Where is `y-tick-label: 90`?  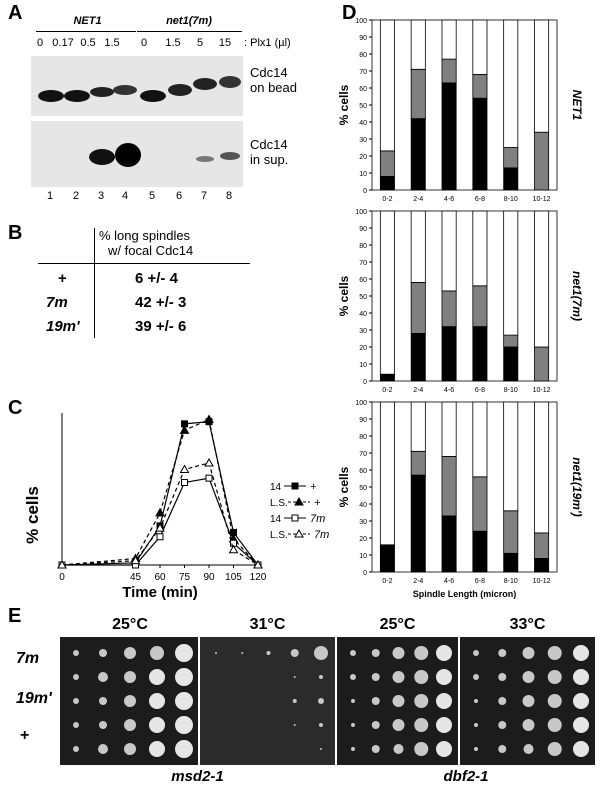
y-tick-label: 90 is located at coordinates (363, 420).